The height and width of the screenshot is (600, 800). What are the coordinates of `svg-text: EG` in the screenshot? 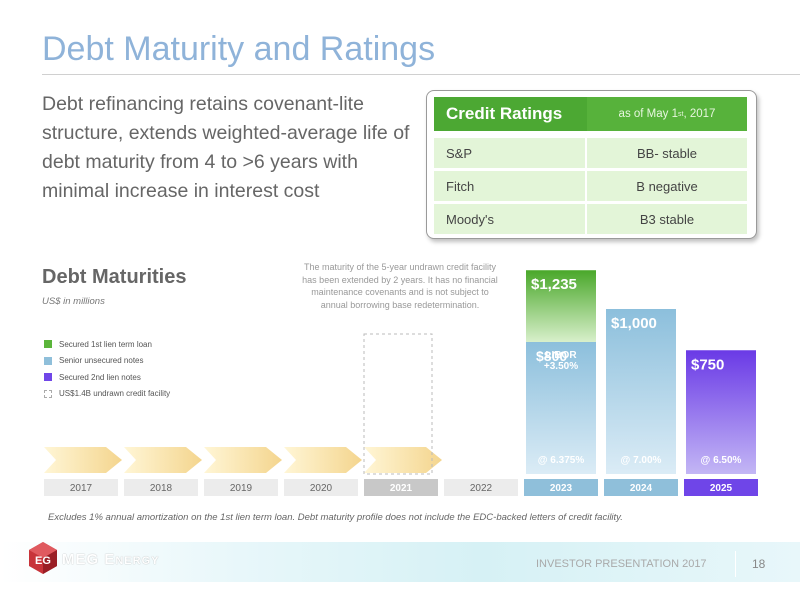 It's located at (43, 561).